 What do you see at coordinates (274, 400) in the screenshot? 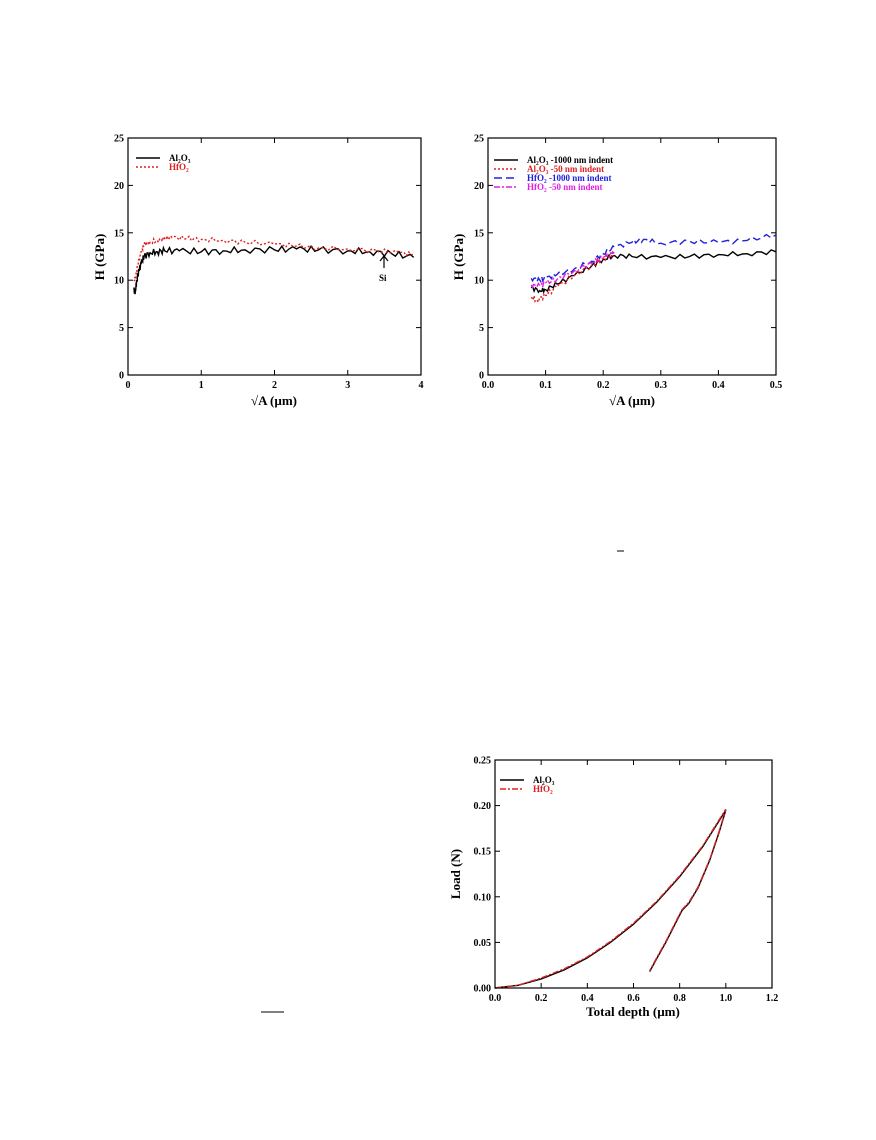
I see `chart-1-x-label: √A (µm)` at bounding box center [274, 400].